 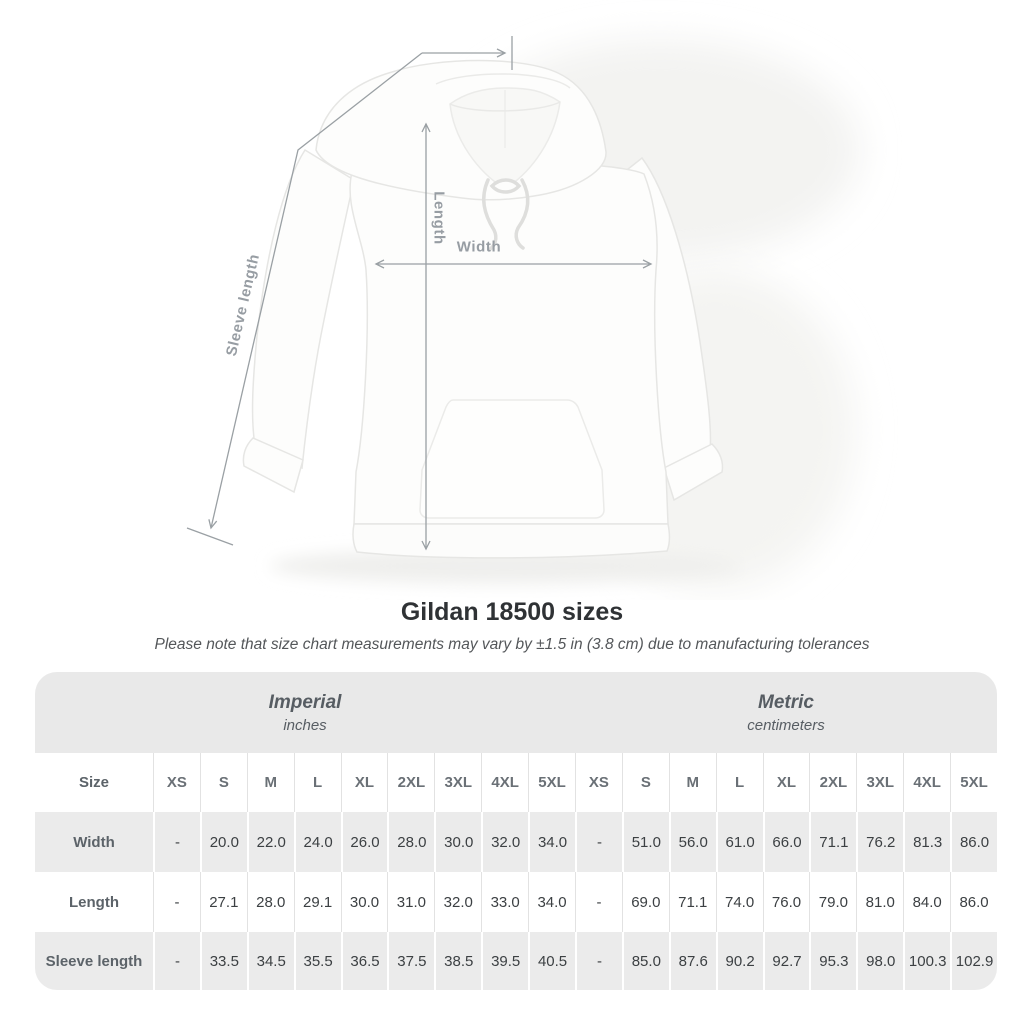 What do you see at coordinates (879, 961) in the screenshot?
I see `table-cell: 98.0` at bounding box center [879, 961].